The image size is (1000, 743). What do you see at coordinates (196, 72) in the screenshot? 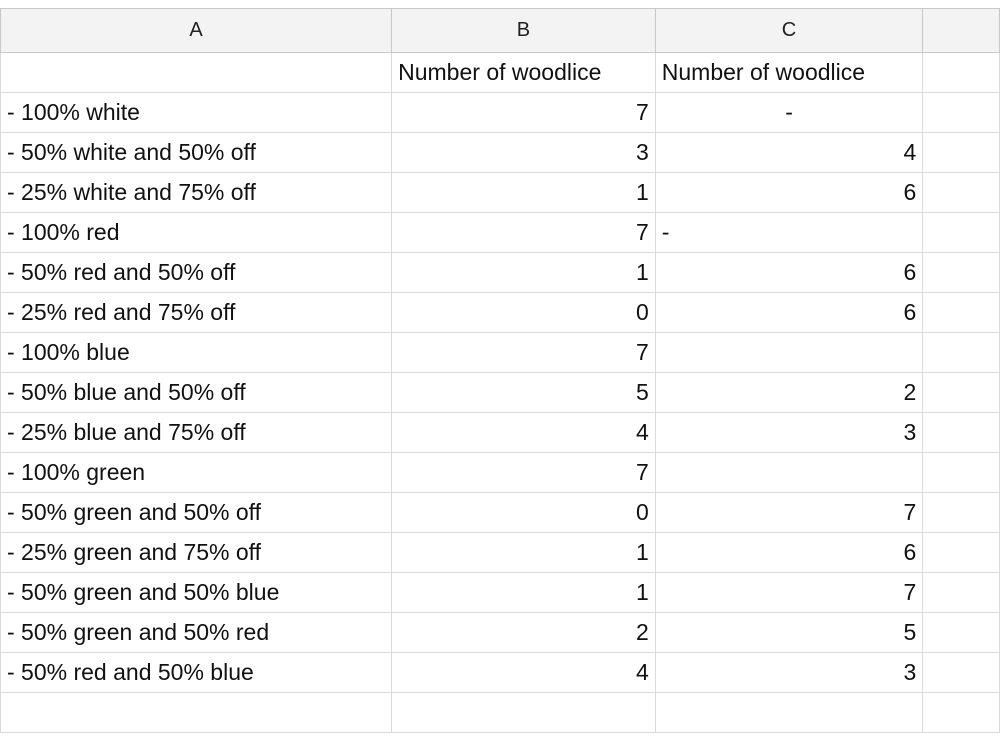
I see `cell-a1` at bounding box center [196, 72].